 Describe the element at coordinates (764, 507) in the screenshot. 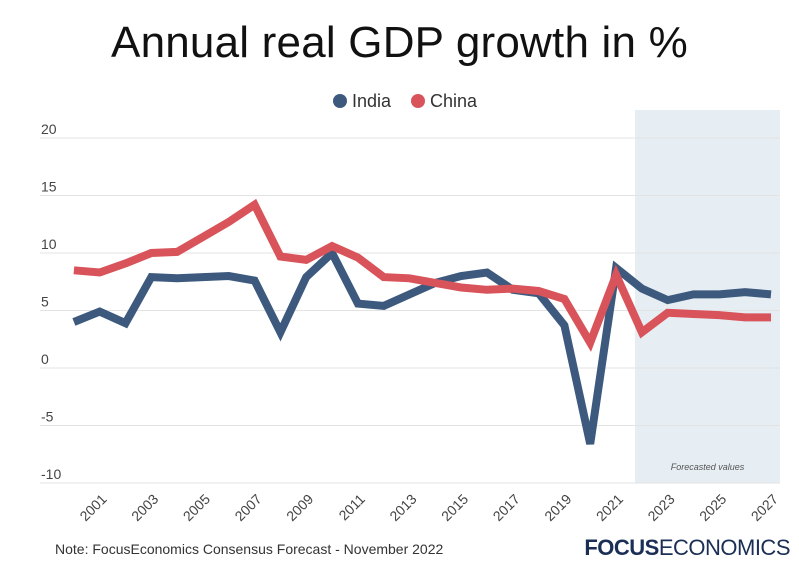

I see `x-tick-label: 2027` at that location.